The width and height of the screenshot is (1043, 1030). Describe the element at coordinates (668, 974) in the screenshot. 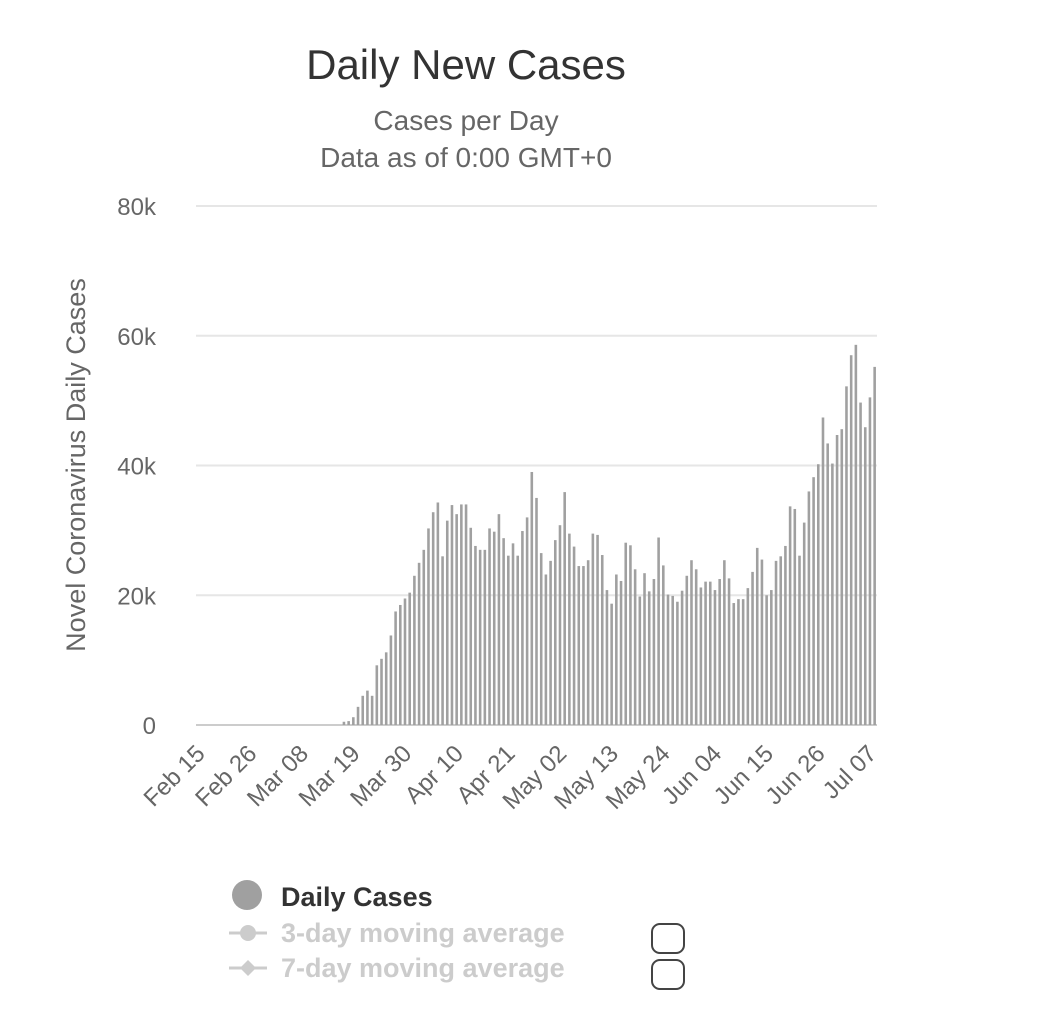

I see `toggle-7-day-checkbox` at that location.